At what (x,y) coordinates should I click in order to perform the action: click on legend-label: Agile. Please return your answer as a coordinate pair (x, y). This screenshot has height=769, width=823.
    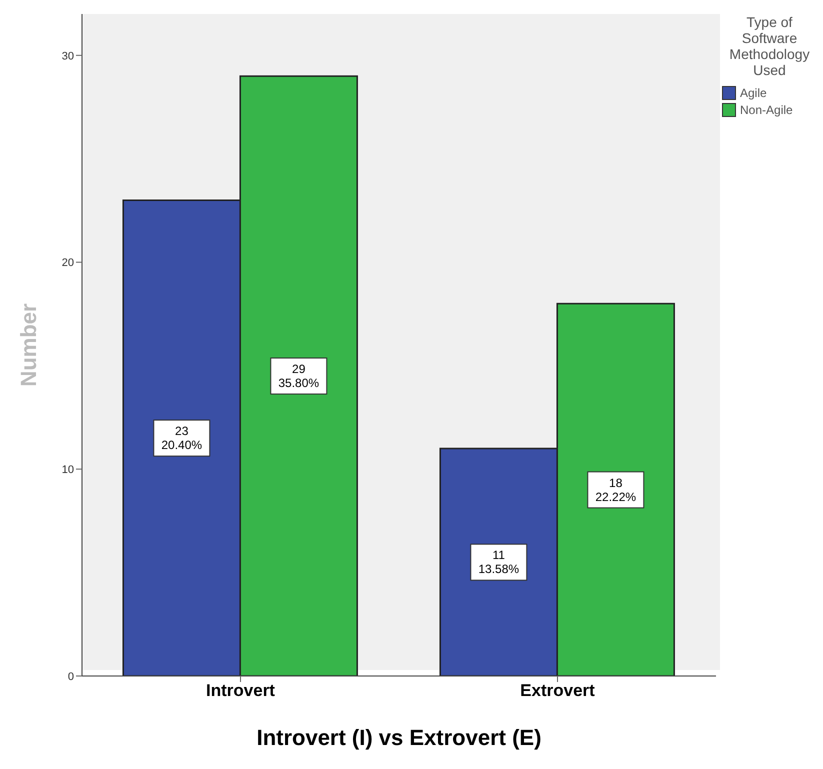
    Looking at the image, I should click on (753, 93).